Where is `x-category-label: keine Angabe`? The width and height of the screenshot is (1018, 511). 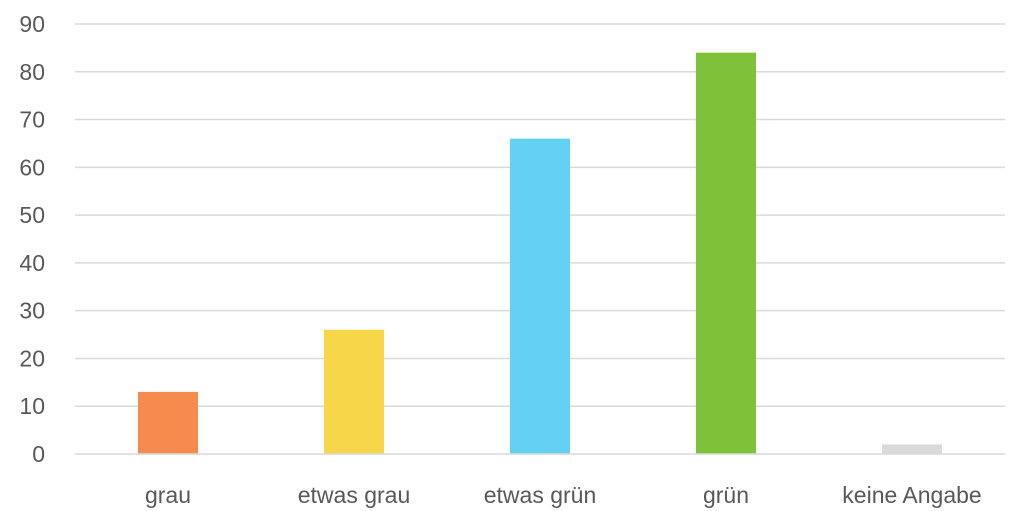 x-category-label: keine Angabe is located at coordinates (911, 495).